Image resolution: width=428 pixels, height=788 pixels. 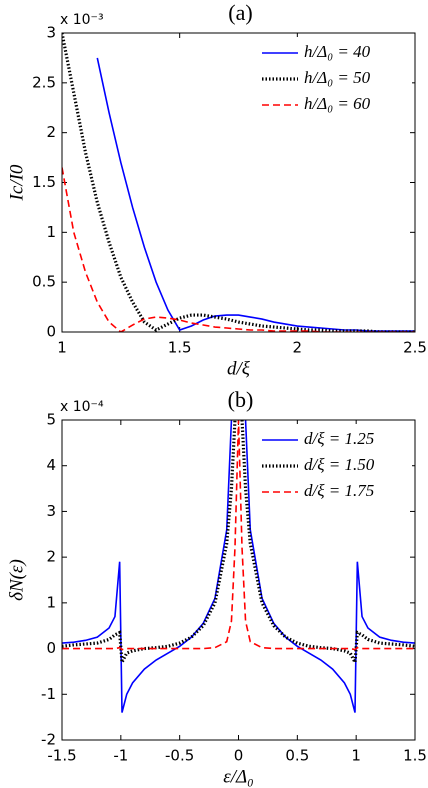 I want to click on x-tick-label: -1, so click(x=120, y=756).